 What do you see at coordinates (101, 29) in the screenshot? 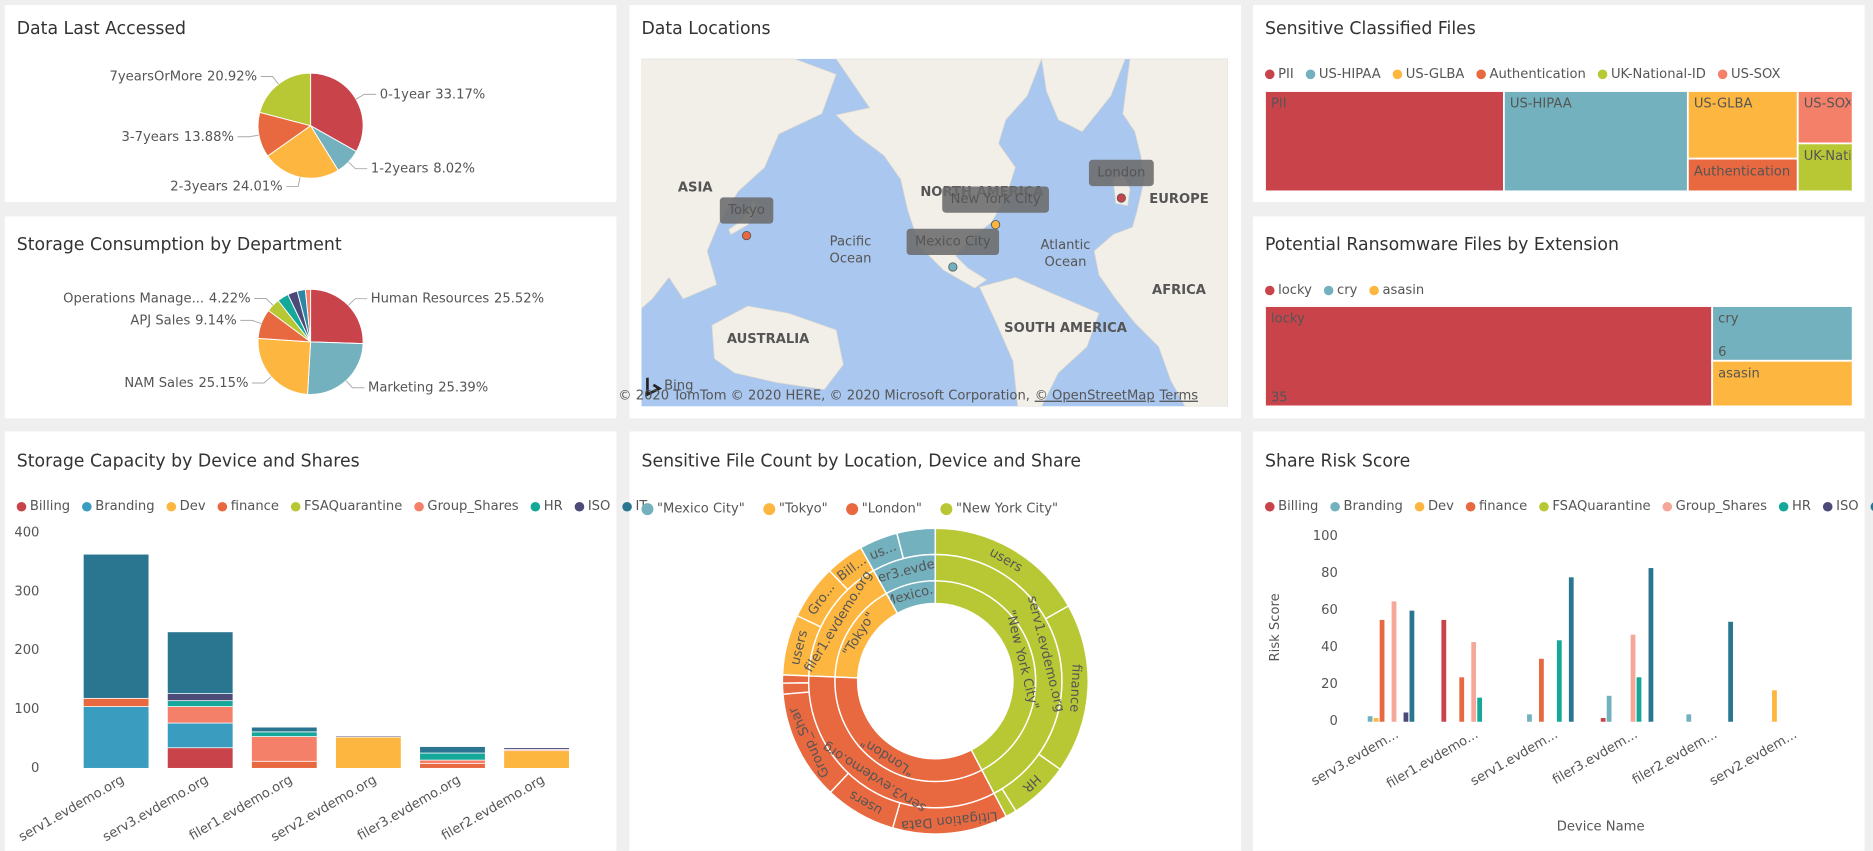
I see `panel-title: Data Last Accessed` at bounding box center [101, 29].